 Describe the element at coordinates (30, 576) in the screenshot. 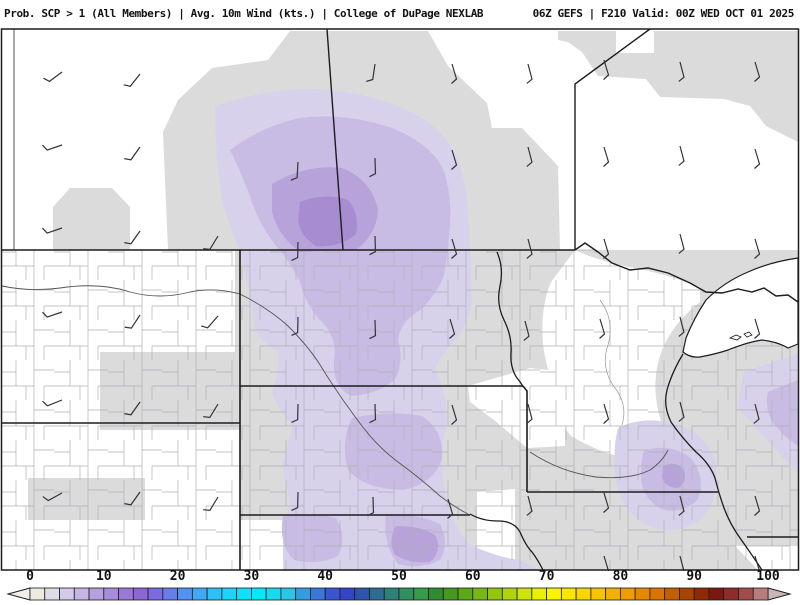

I see `colorbar-tick-label: 0` at that location.